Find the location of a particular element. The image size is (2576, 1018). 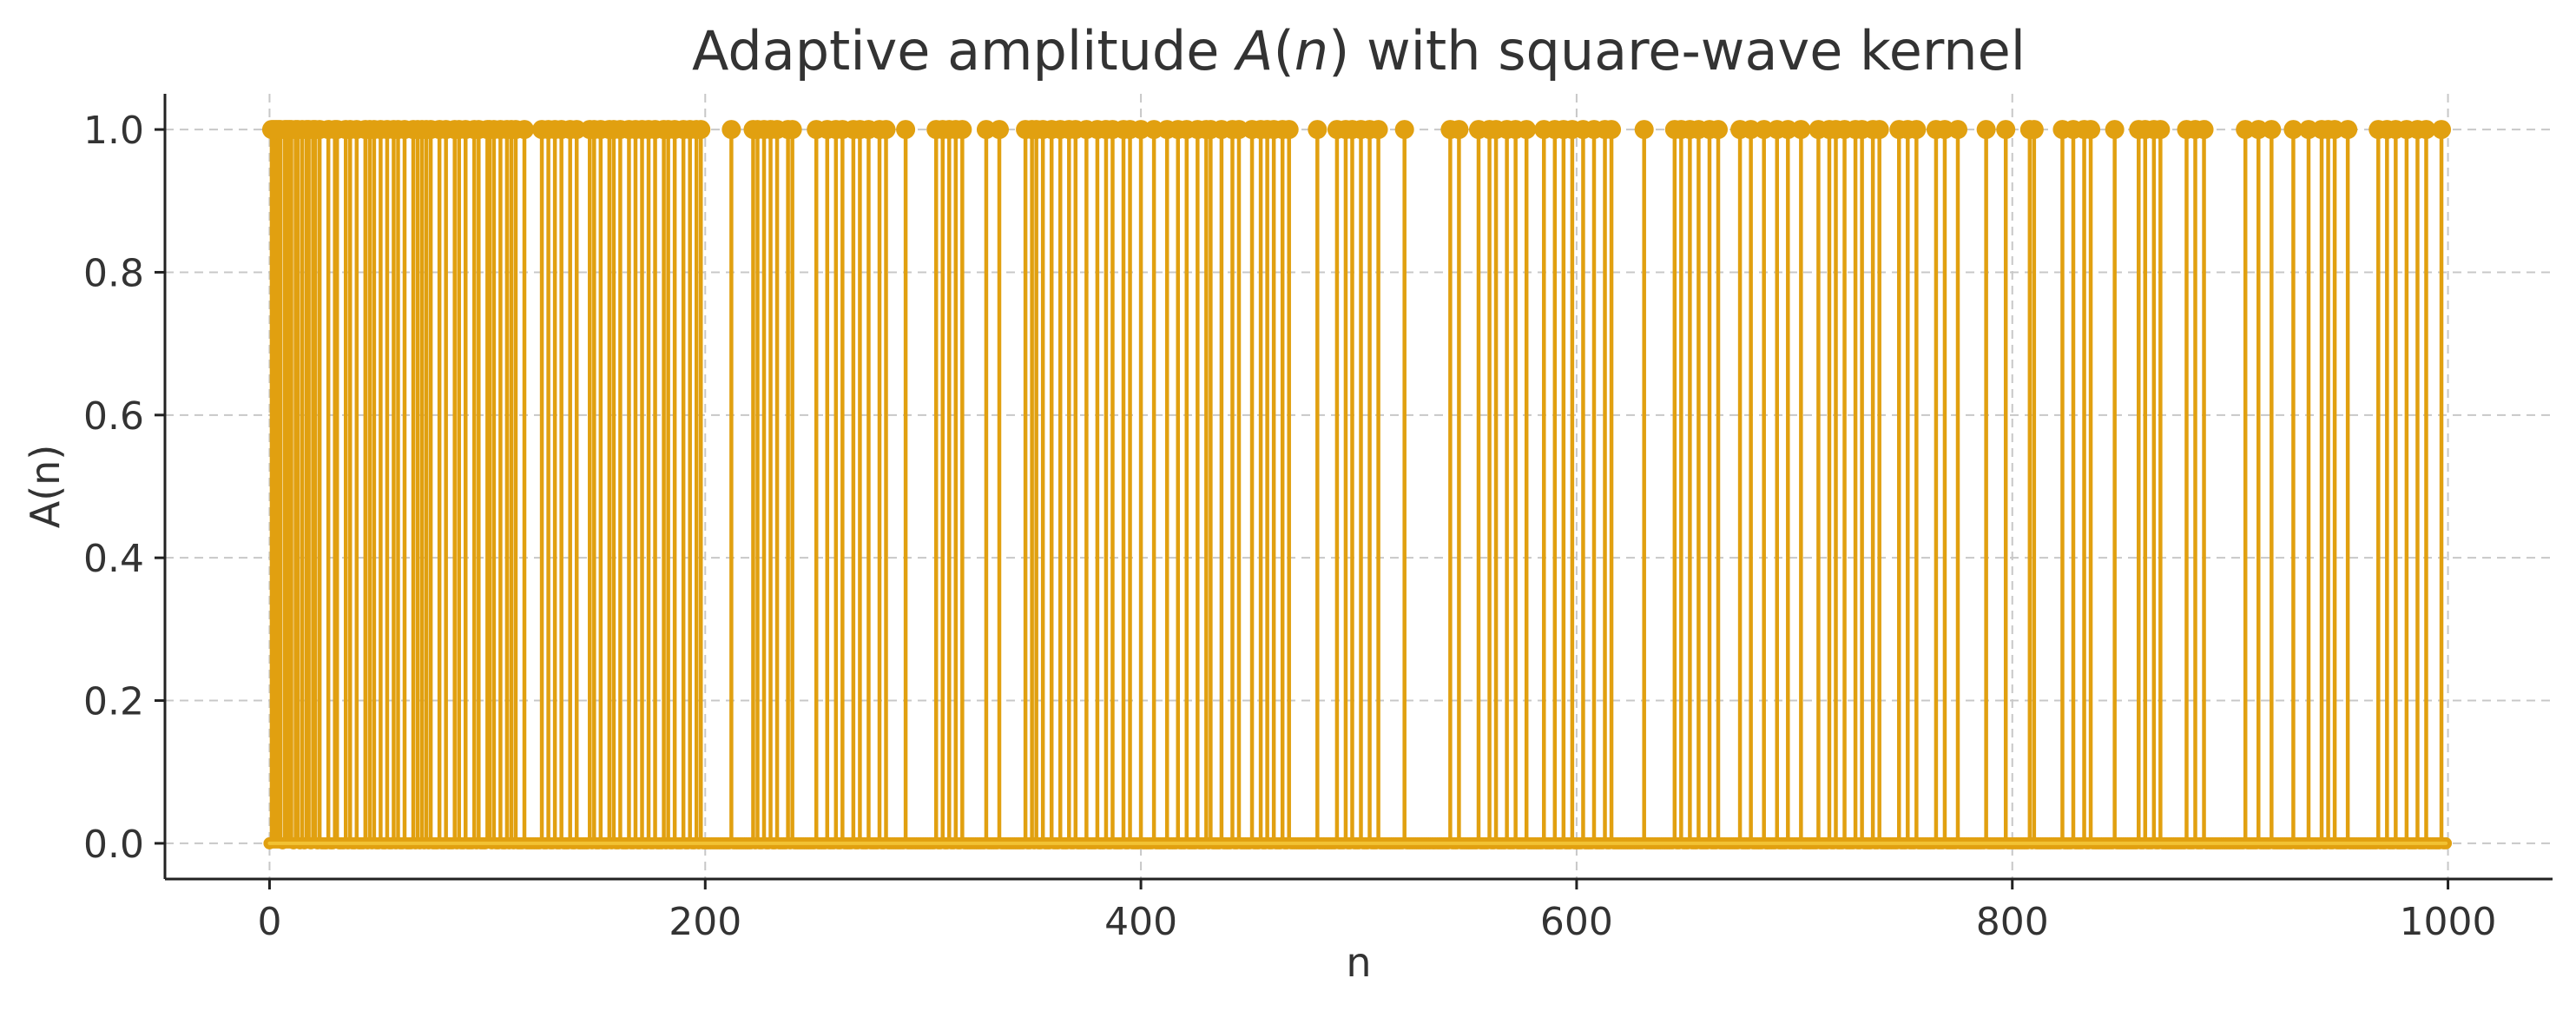

y-tick-label: 0.0 is located at coordinates (113, 845).